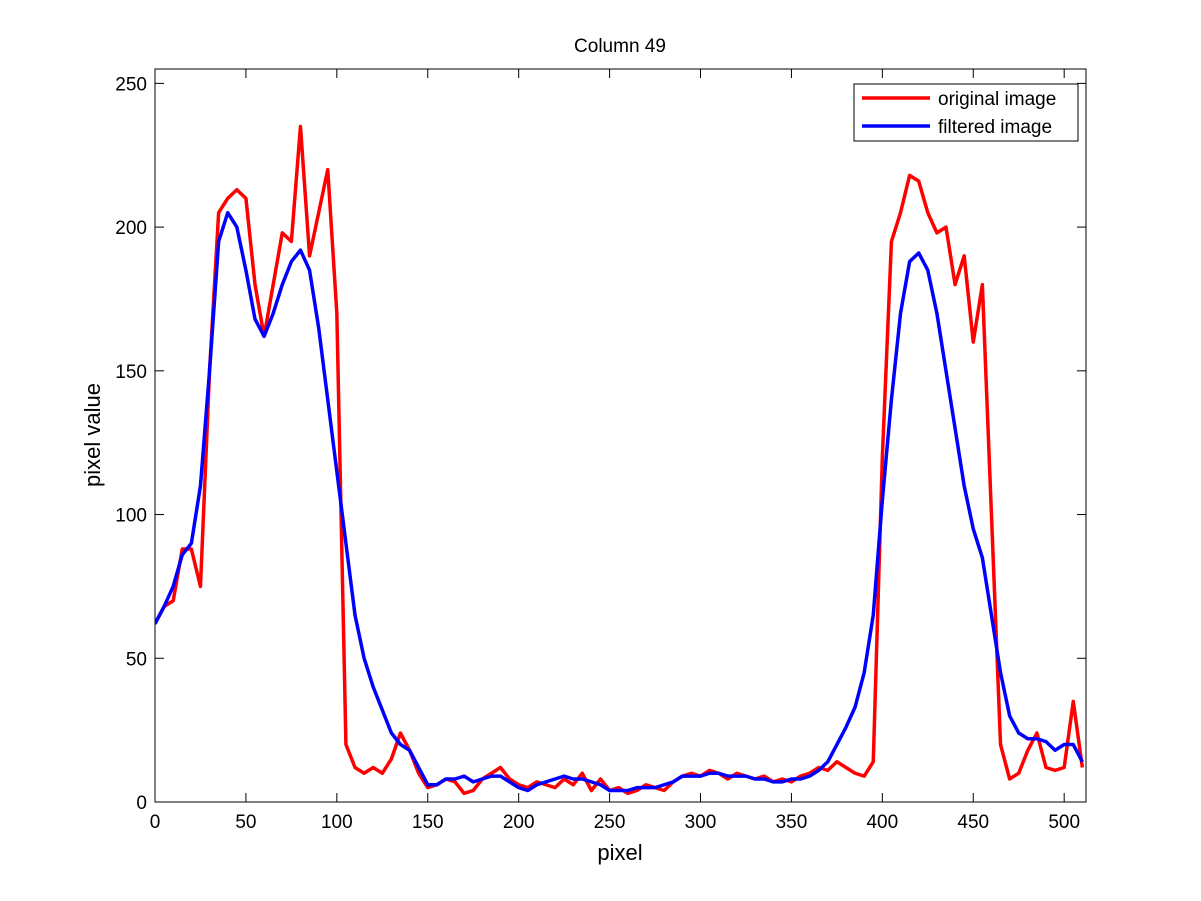 The height and width of the screenshot is (901, 1201). What do you see at coordinates (428, 822) in the screenshot?
I see `x-tick-label: 150` at bounding box center [428, 822].